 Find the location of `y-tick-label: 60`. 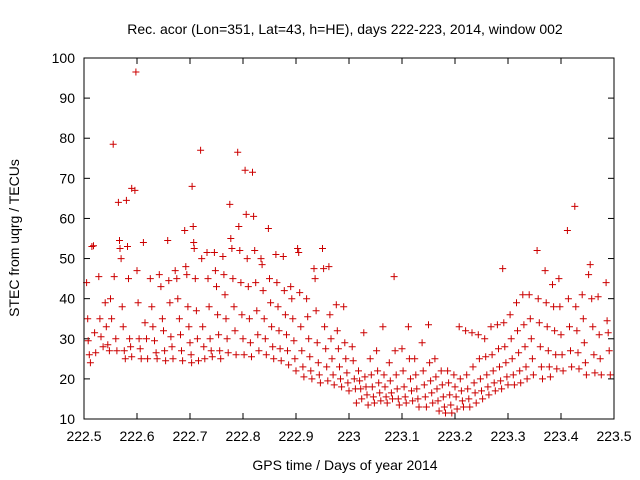

y-tick-label: 60 is located at coordinates (67, 218).